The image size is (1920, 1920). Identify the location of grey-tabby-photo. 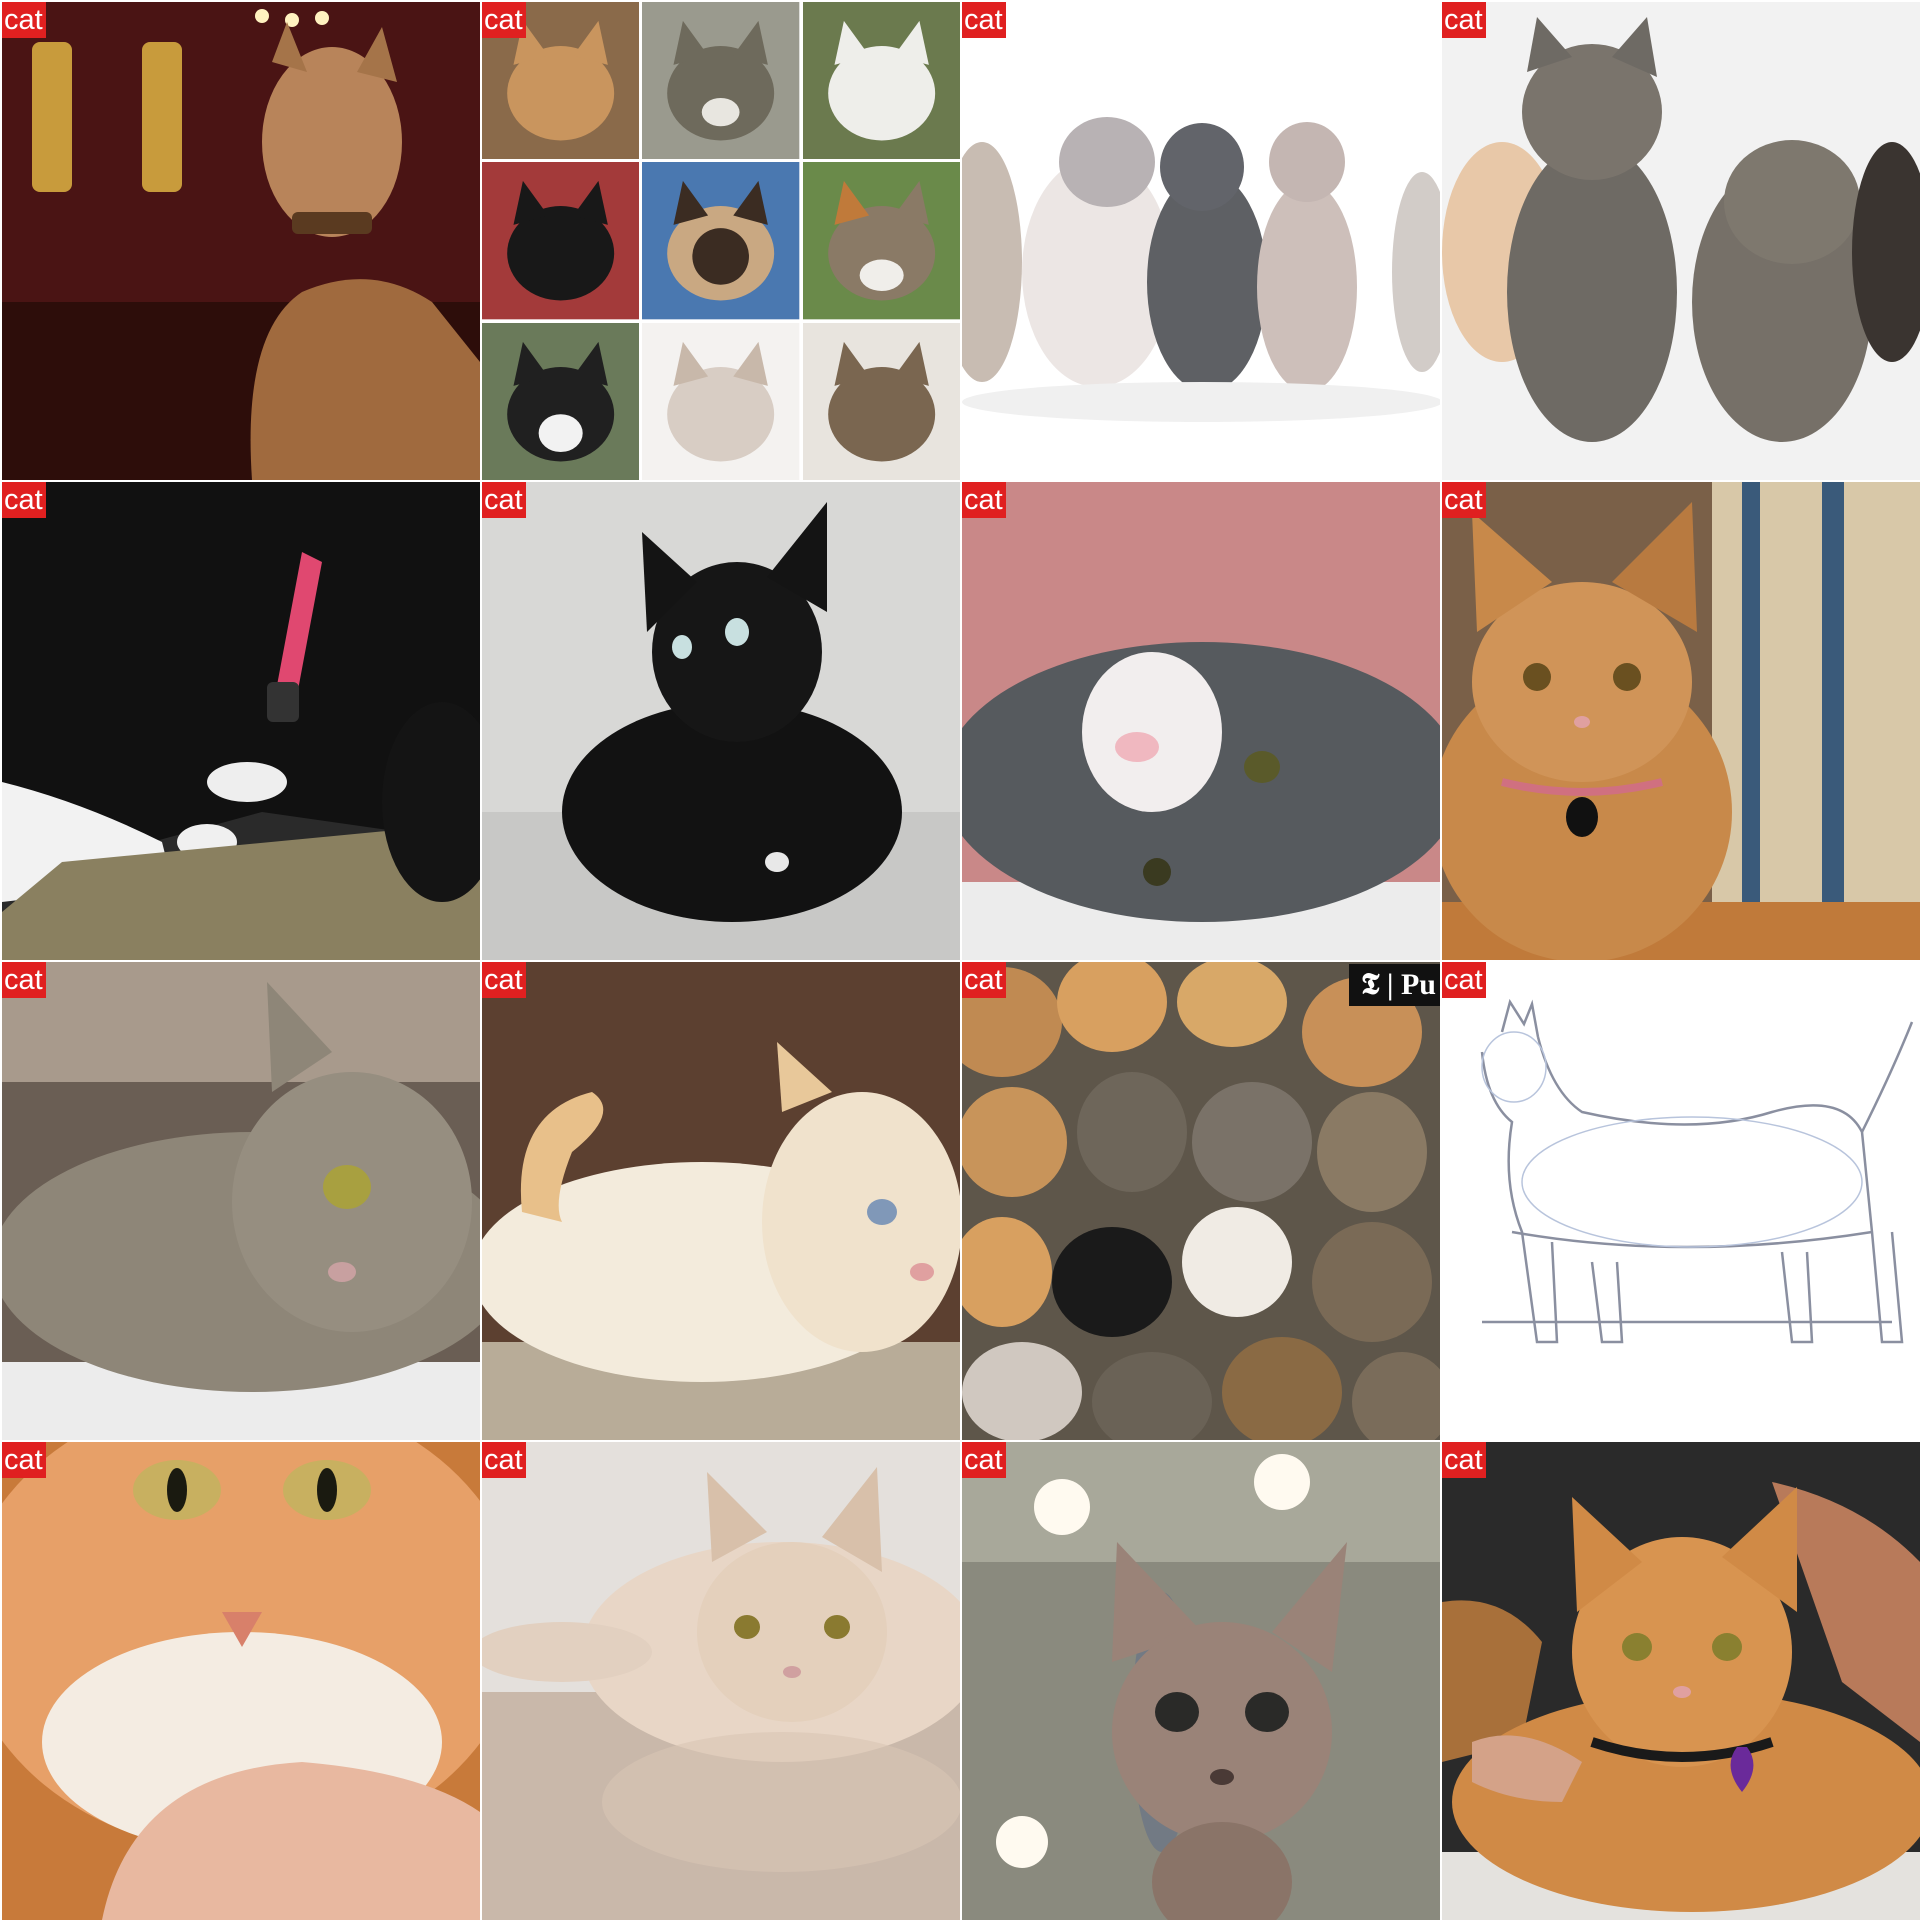
(241, 1201).